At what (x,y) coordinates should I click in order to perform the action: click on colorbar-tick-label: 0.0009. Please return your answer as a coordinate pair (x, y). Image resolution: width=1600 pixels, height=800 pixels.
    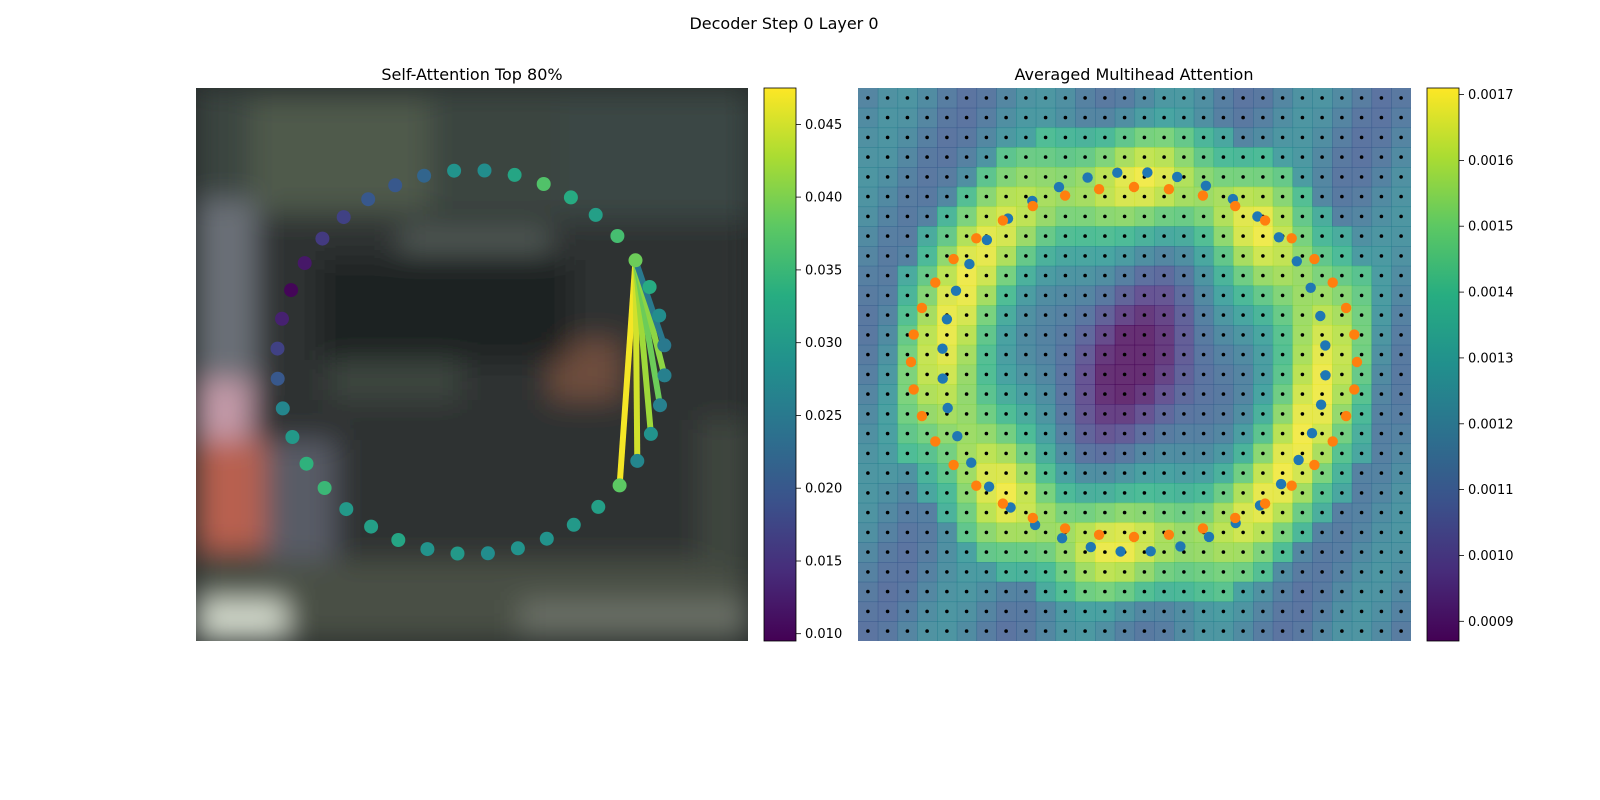
    Looking at the image, I should click on (1491, 622).